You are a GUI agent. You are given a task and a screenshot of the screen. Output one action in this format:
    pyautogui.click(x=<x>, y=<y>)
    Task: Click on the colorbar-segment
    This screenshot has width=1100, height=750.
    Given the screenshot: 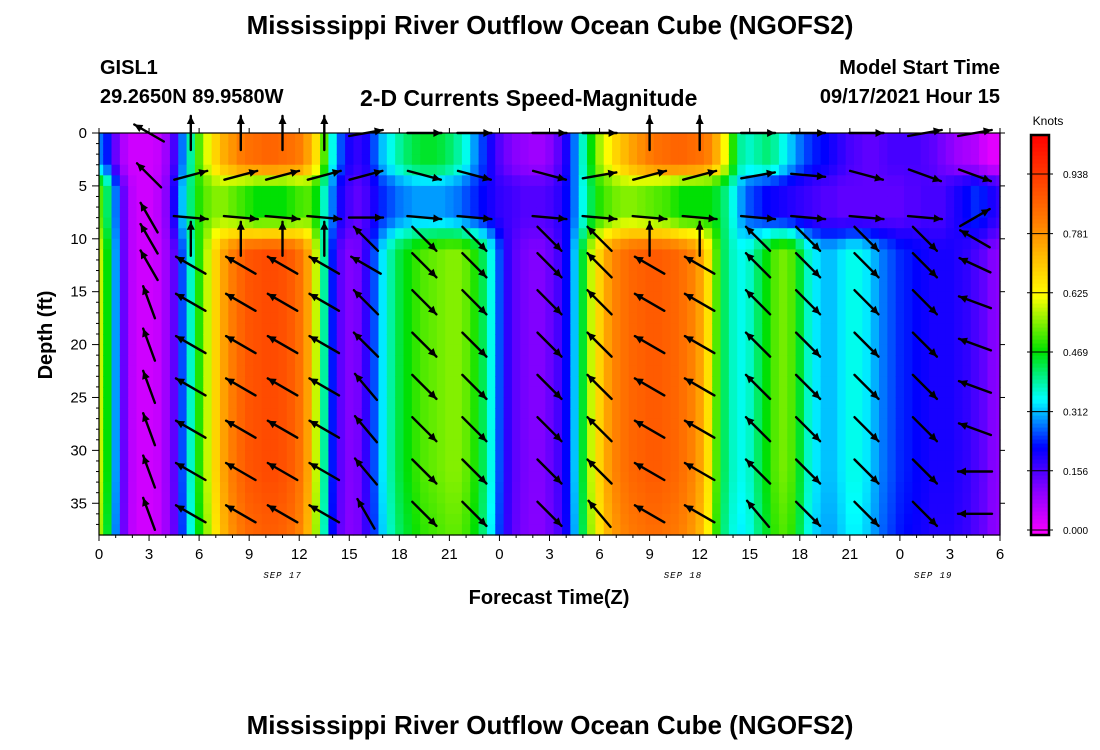 What is the action you would take?
    pyautogui.click(x=1040, y=381)
    